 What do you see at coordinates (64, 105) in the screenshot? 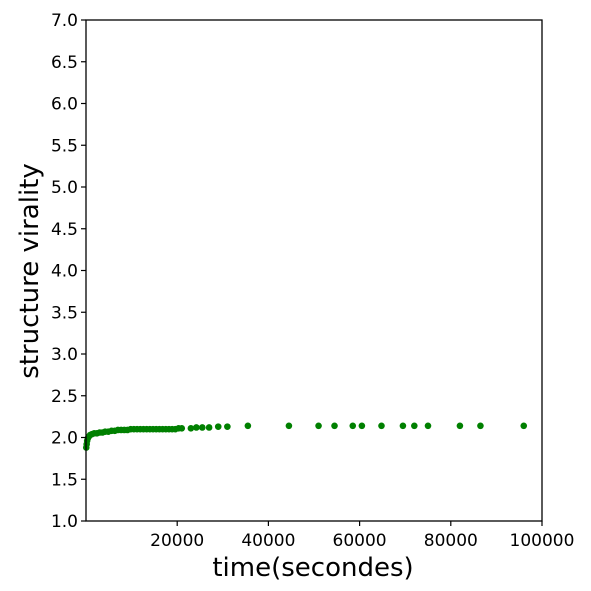
I see `y-tick-label: 6.0` at bounding box center [64, 105].